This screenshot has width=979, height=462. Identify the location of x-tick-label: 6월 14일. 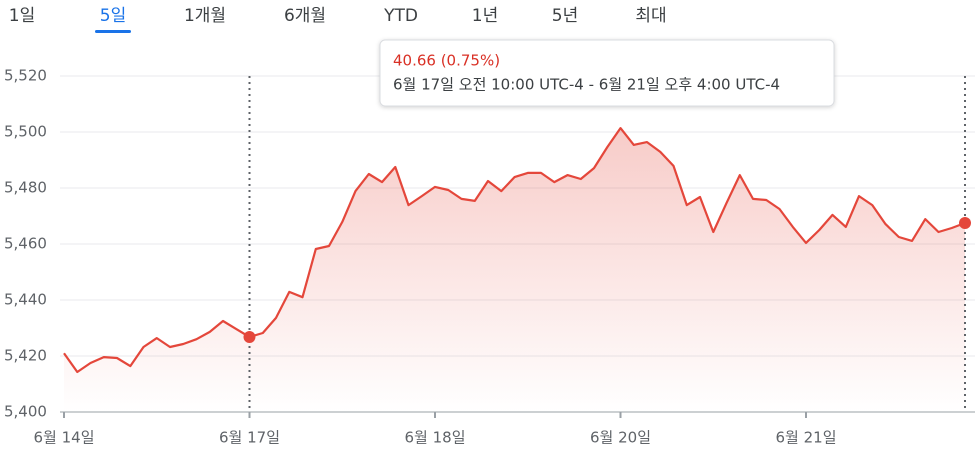
(64, 438).